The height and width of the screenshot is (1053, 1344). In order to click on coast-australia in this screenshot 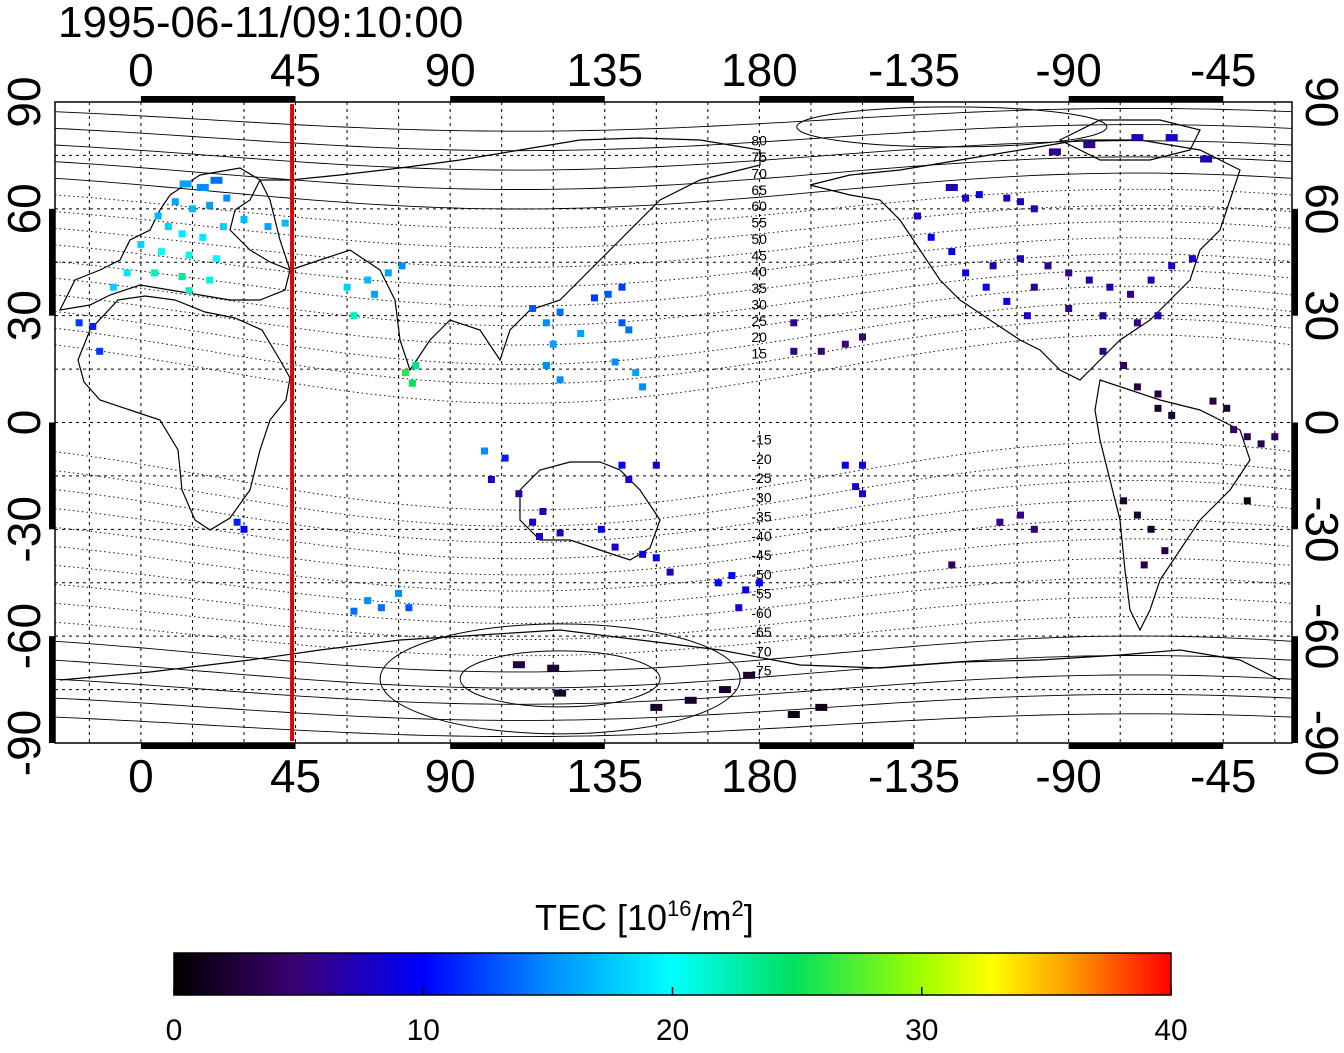, I will do `click(590, 511)`.